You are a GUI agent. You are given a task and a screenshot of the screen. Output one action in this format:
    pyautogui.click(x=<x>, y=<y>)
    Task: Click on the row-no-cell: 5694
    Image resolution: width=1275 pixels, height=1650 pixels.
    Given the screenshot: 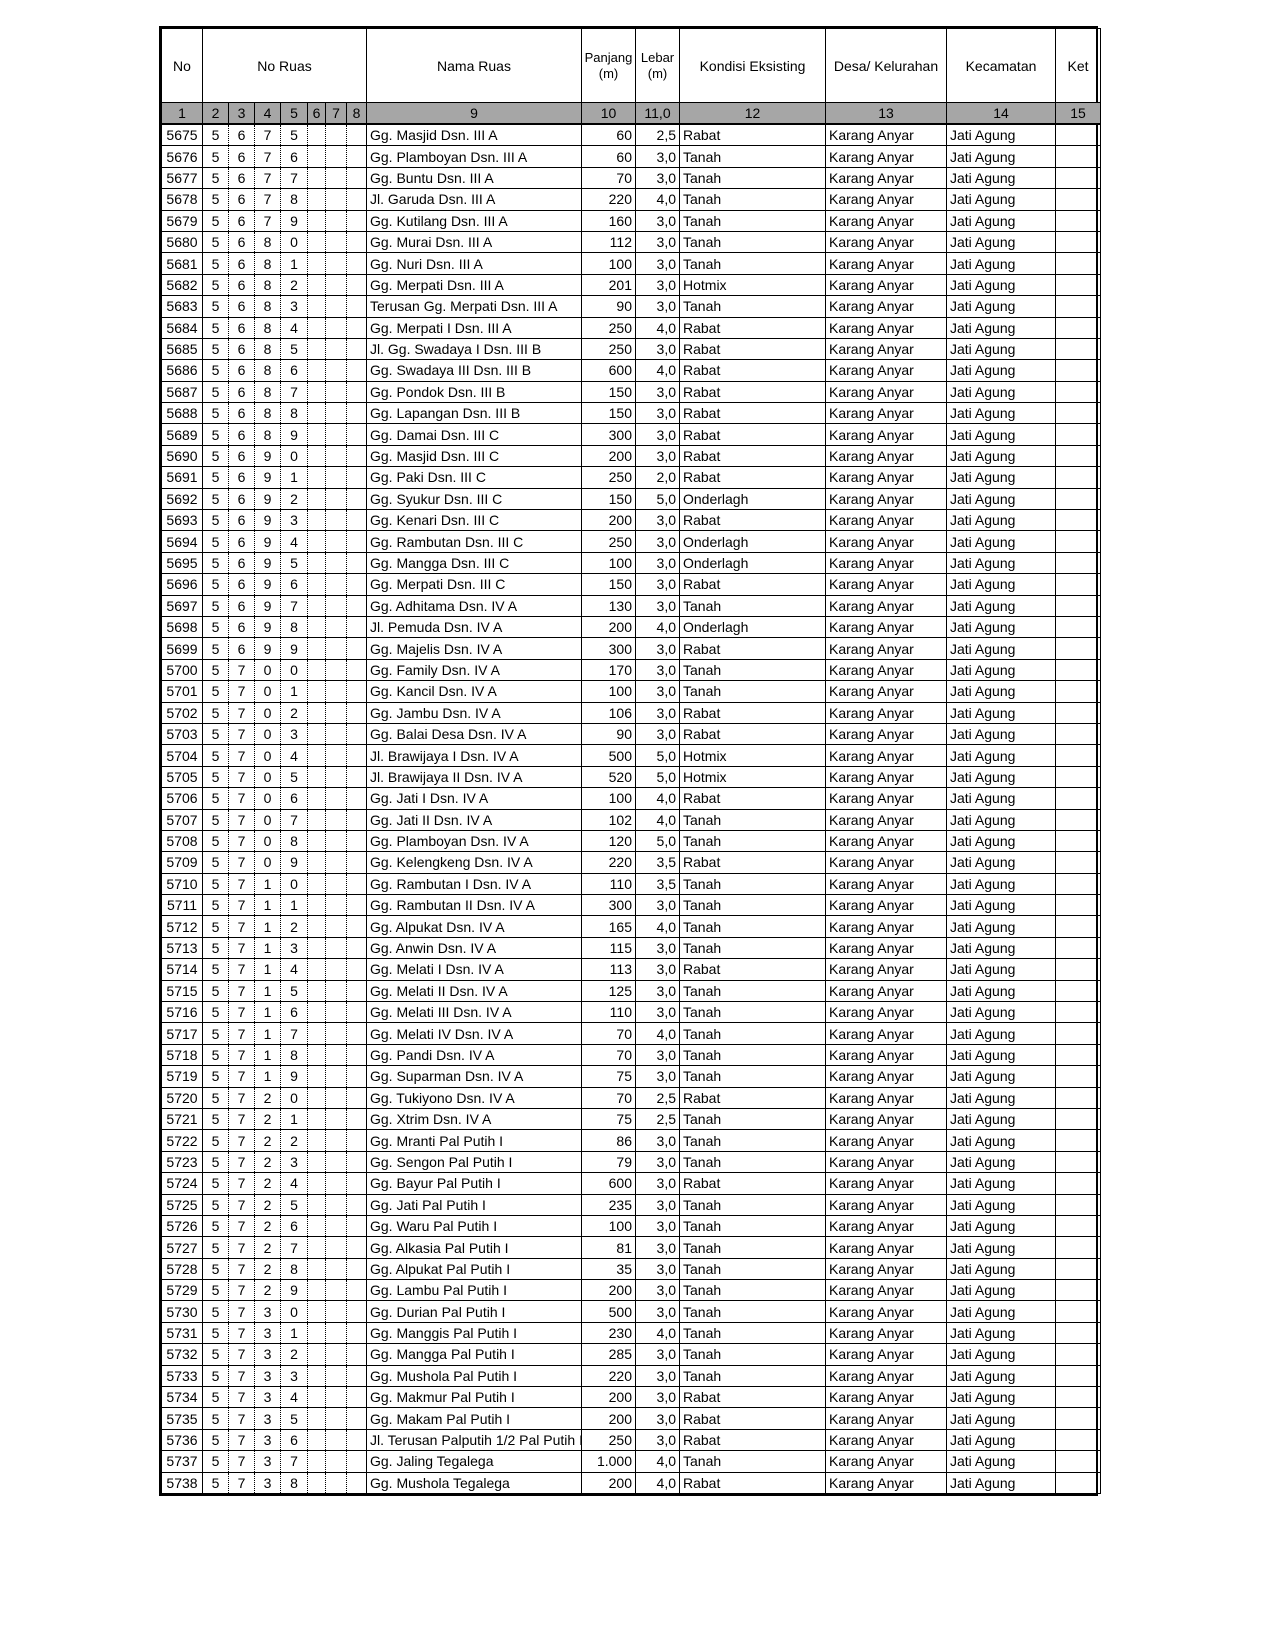 What is the action you would take?
    pyautogui.click(x=182, y=541)
    